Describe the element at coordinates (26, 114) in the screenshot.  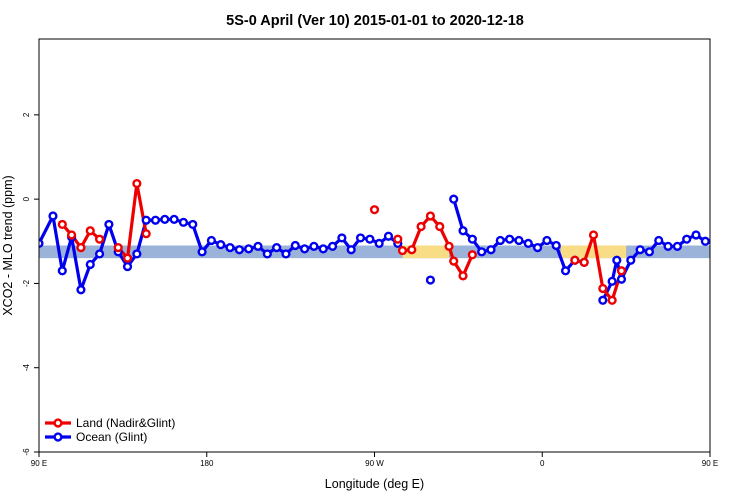
I see `y-tick-label: 2` at that location.